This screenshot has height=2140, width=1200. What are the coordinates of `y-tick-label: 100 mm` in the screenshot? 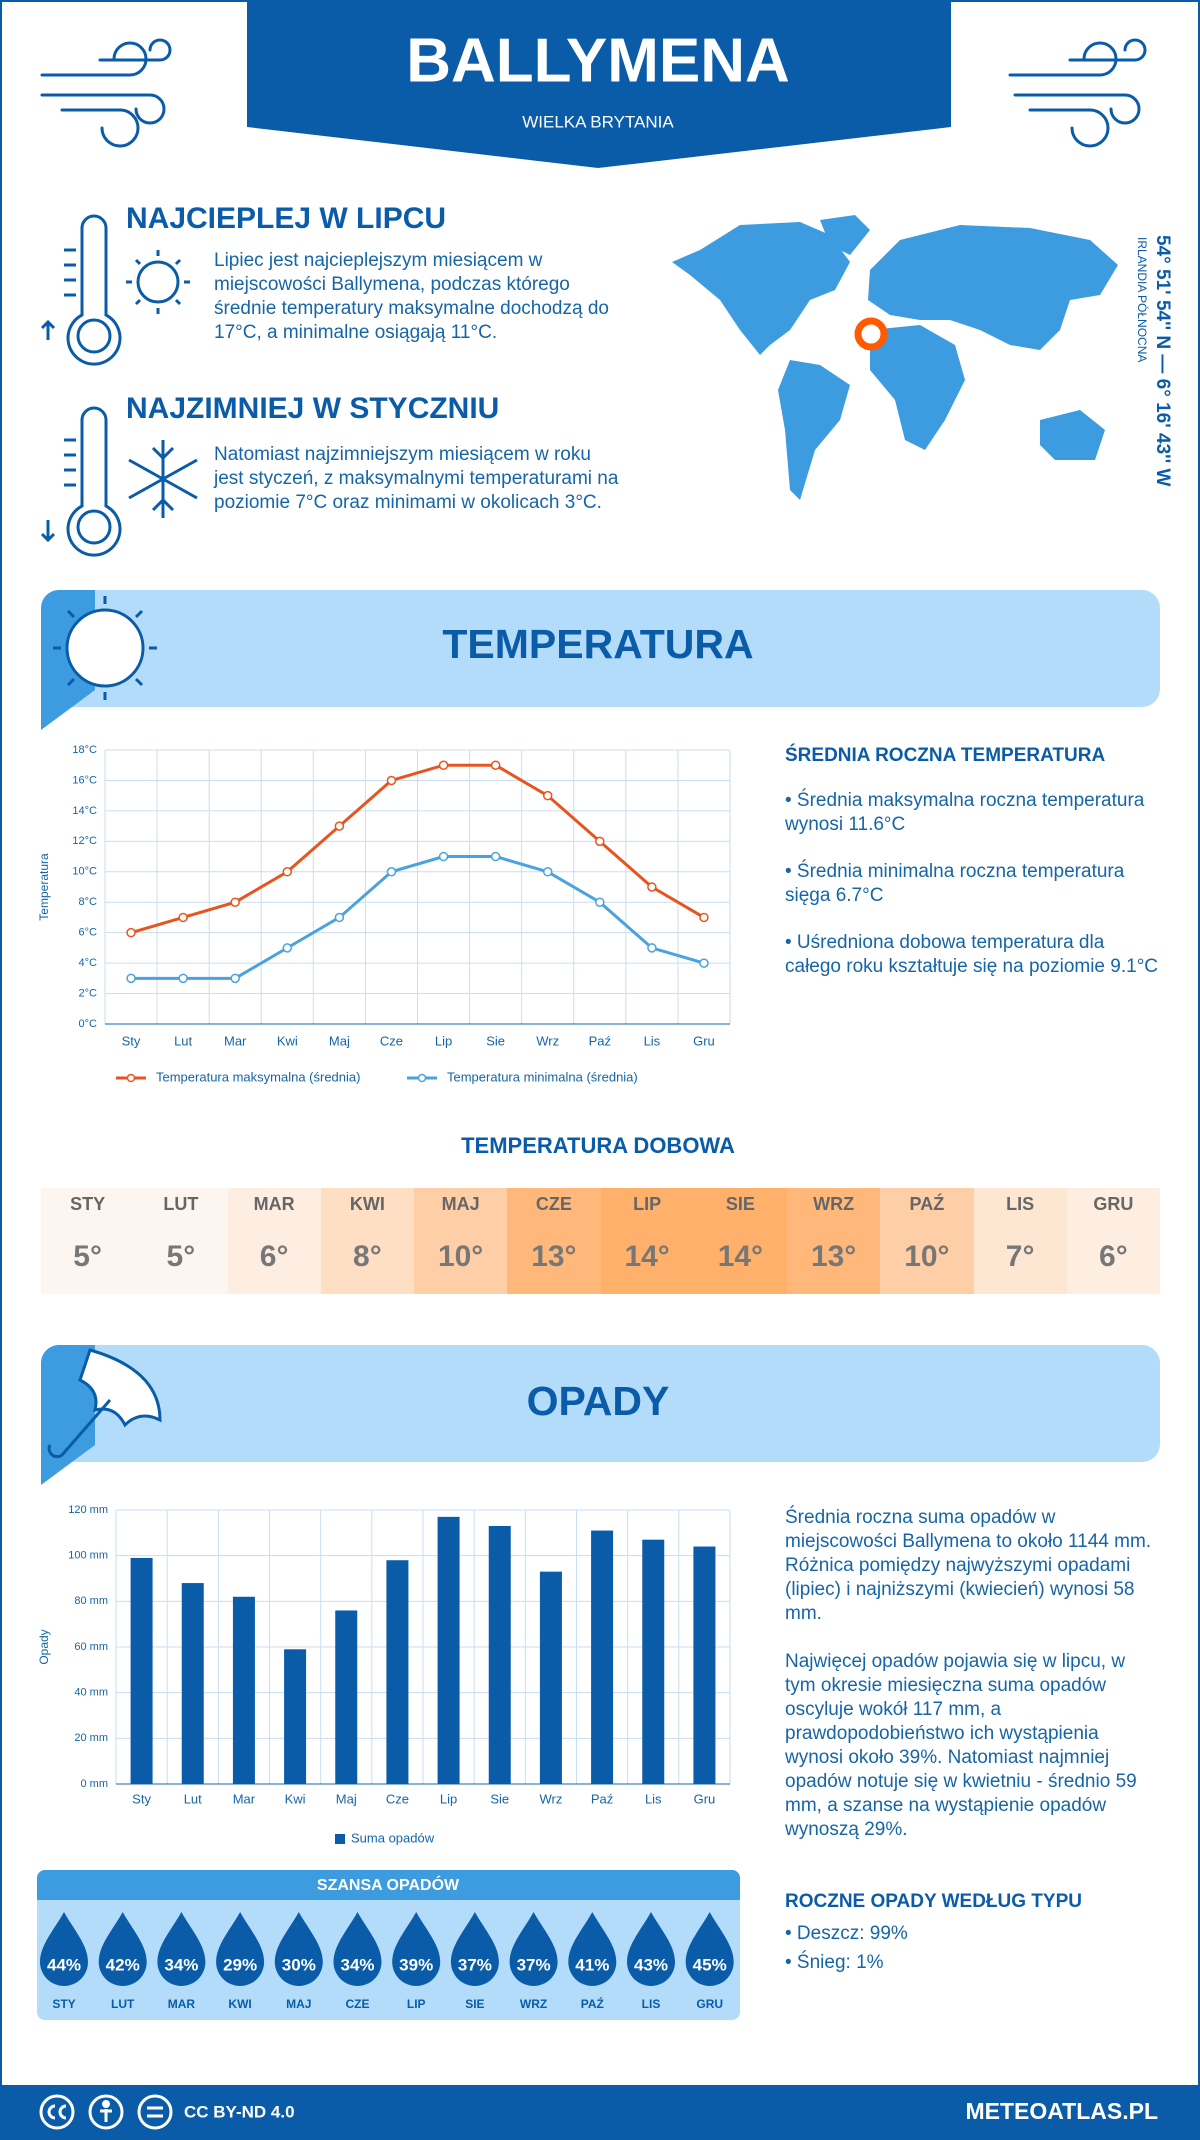 It's located at (88, 1556).